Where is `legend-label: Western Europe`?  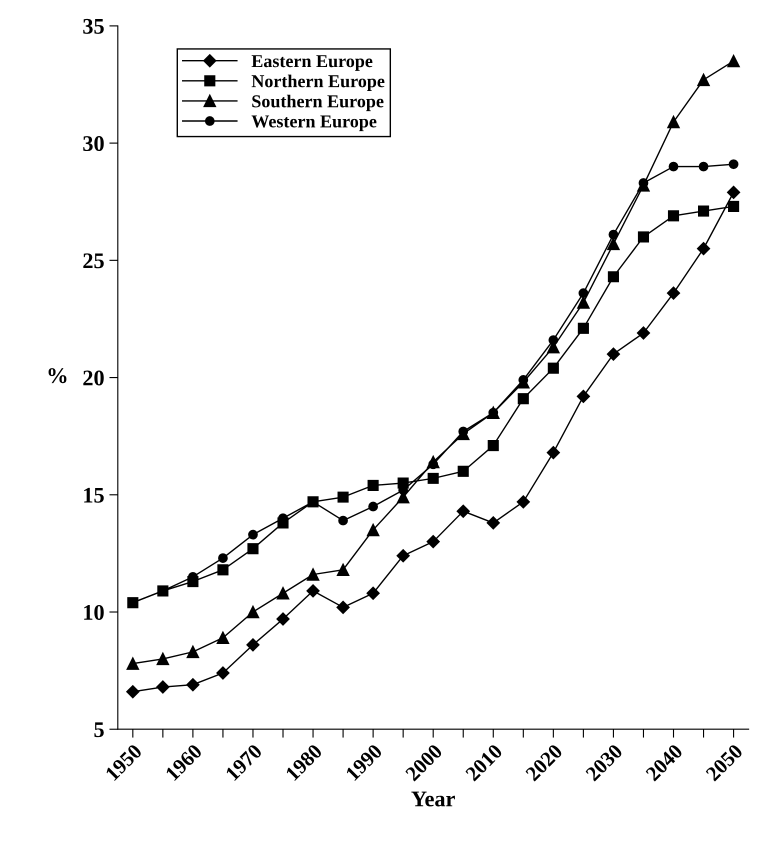 legend-label: Western Europe is located at coordinates (314, 124).